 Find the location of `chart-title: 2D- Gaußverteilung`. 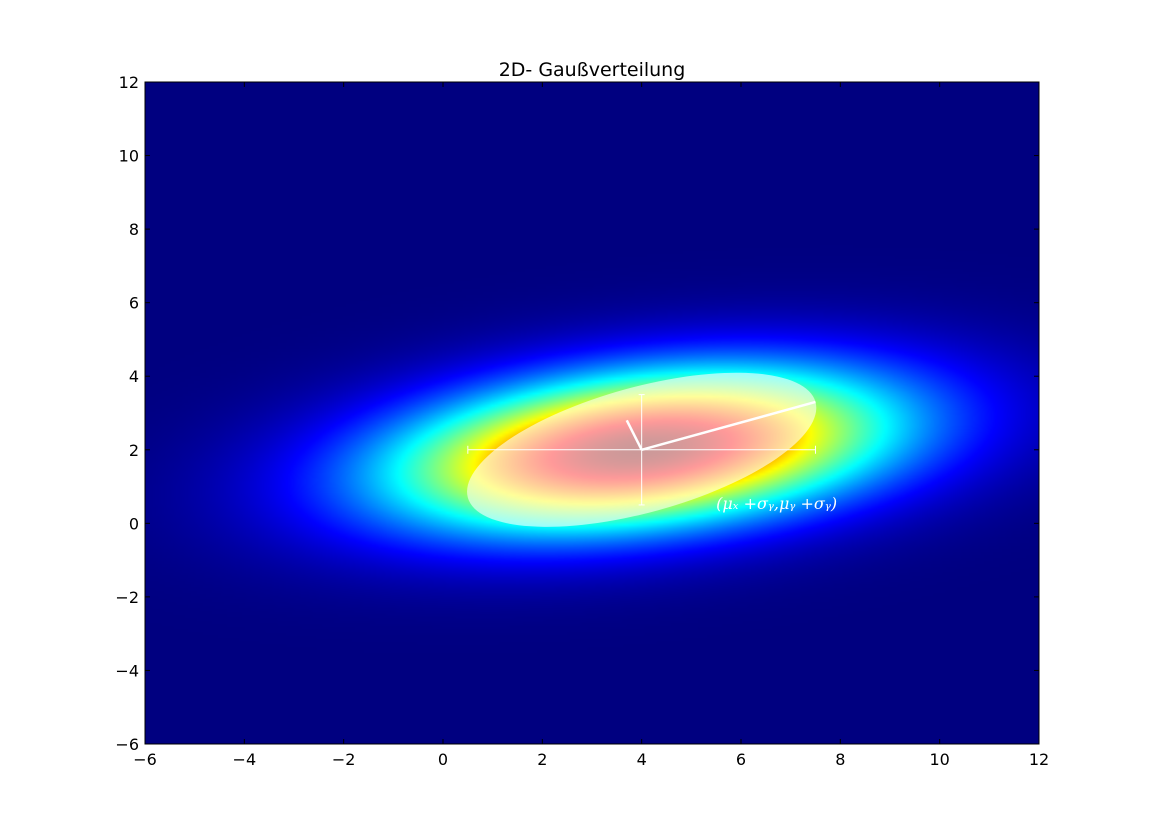

chart-title: 2D- Gaußverteilung is located at coordinates (592, 70).